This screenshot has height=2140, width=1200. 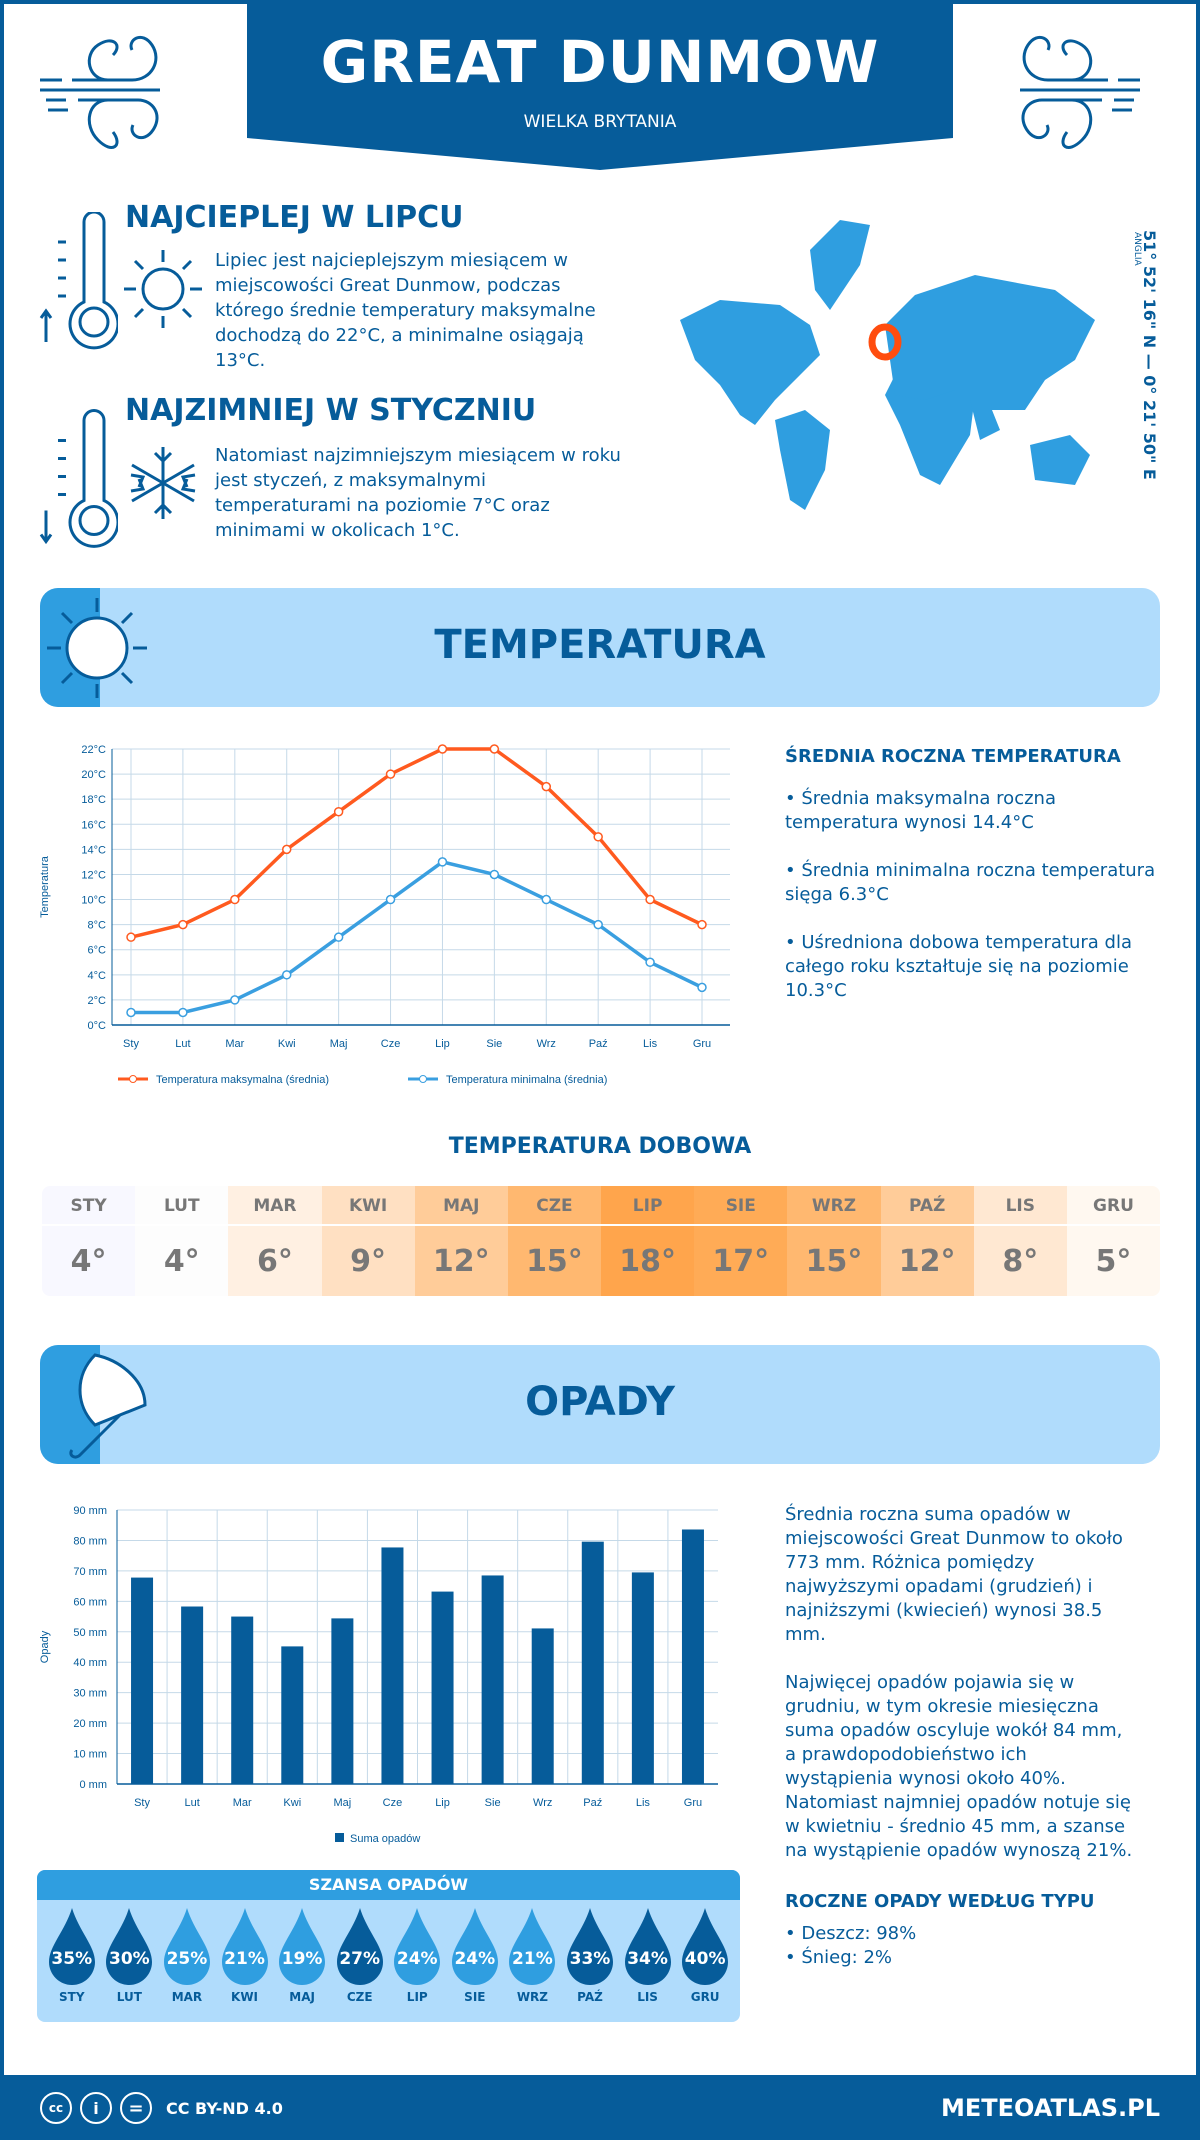 I want to click on thermometer-up-icon, so click(x=78, y=281).